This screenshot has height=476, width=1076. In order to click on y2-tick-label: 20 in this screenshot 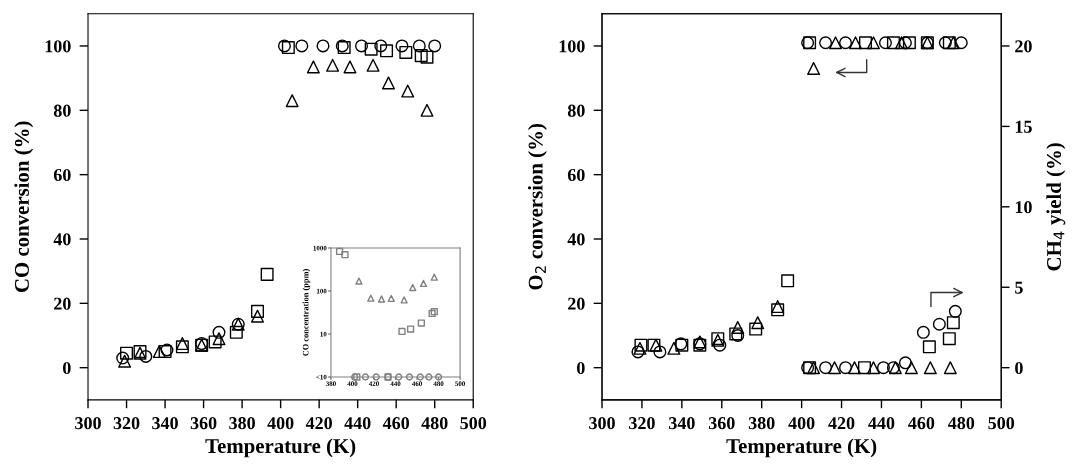, I will do `click(1023, 46)`.